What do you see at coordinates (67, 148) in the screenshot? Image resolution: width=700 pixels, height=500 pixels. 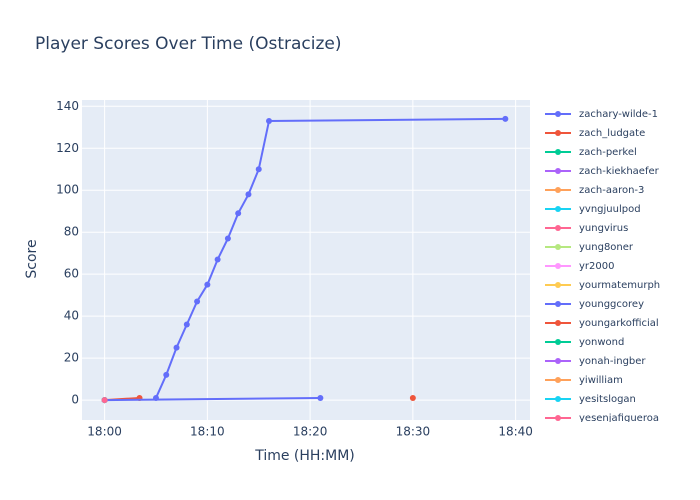 I see `y-tick-label: 120` at bounding box center [67, 148].